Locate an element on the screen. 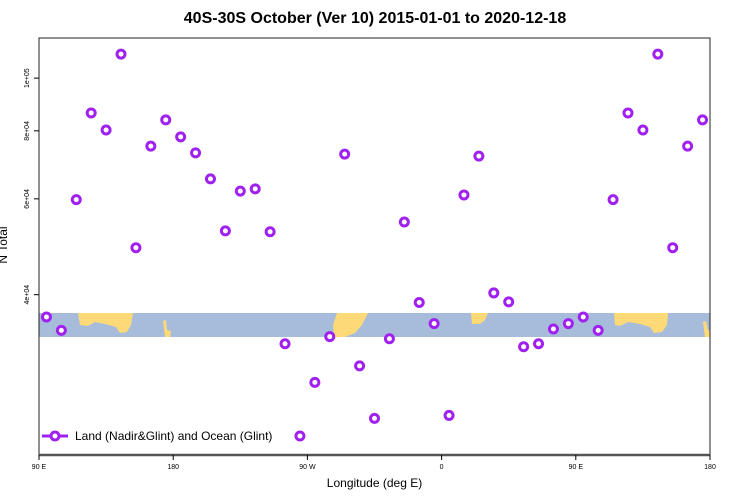  y-tick-label: 1e+05 is located at coordinates (27, 78).